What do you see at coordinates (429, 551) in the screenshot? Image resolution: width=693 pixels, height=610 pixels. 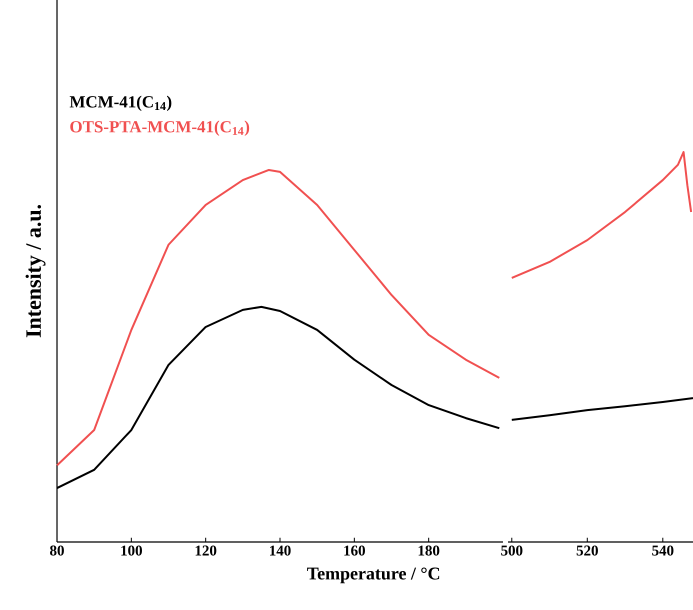 I see `x-tick-label: 180` at bounding box center [429, 551].